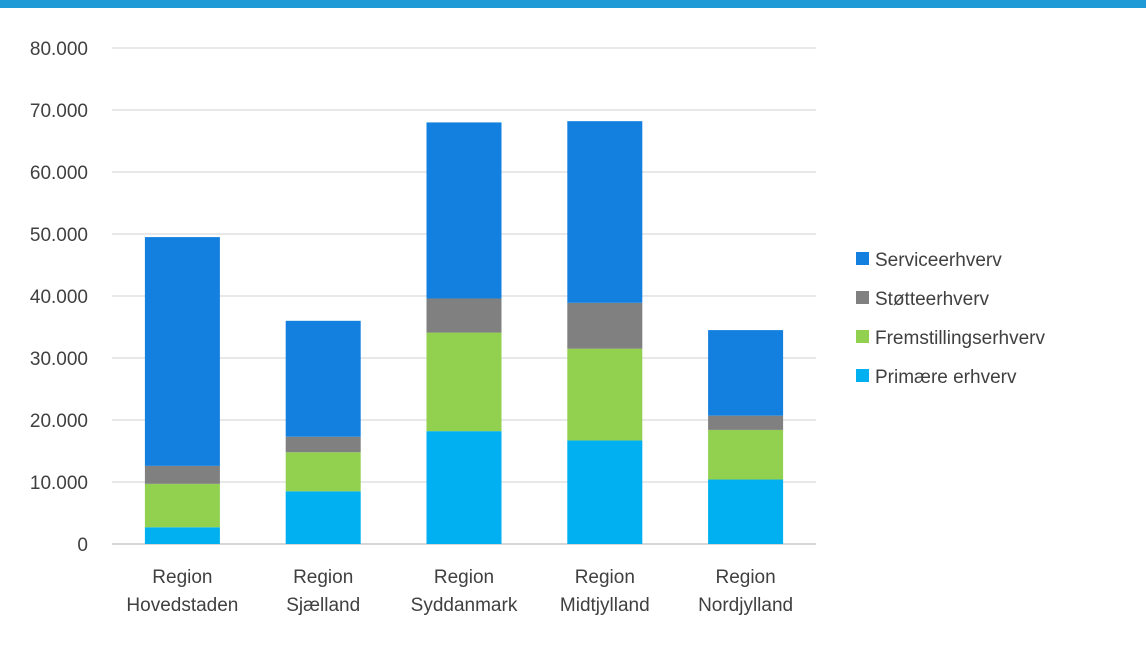 Image resolution: width=1146 pixels, height=646 pixels. I want to click on y-tick-label: 50.000, so click(59, 235).